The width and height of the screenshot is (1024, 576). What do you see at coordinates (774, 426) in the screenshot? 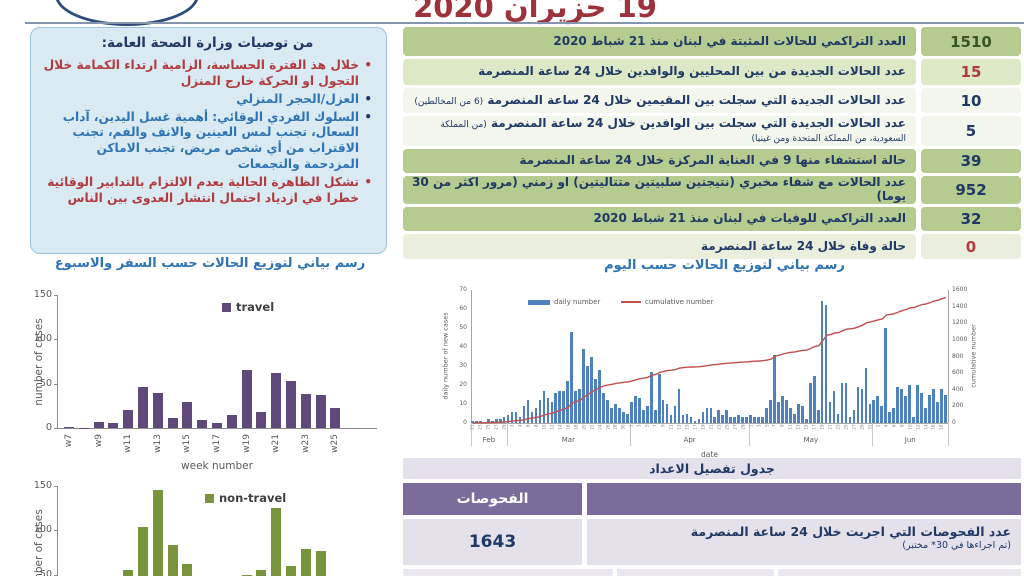
I see `day-tick-label: 7` at bounding box center [774, 426].